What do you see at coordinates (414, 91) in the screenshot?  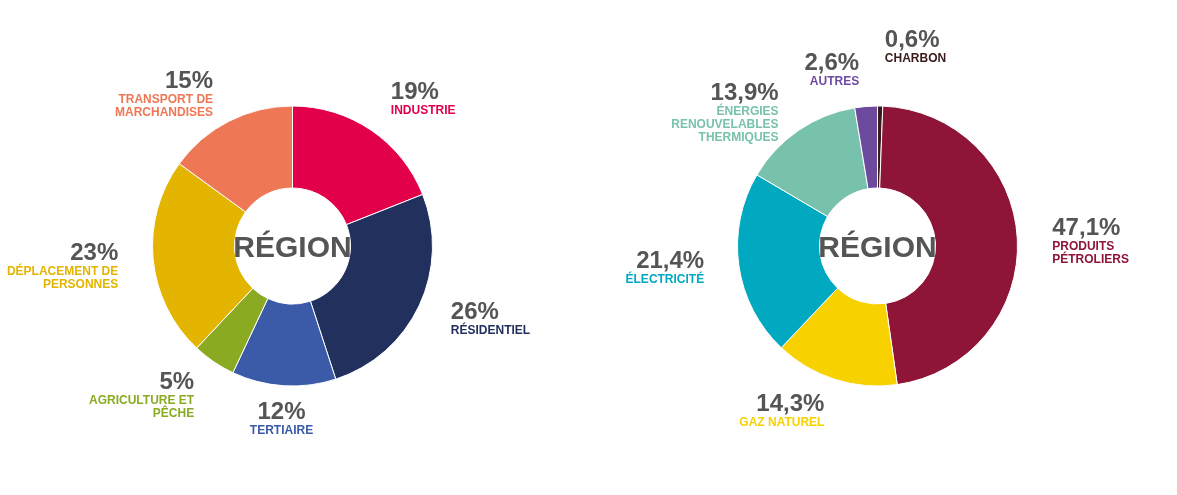 I see `data-label: 19%` at bounding box center [414, 91].